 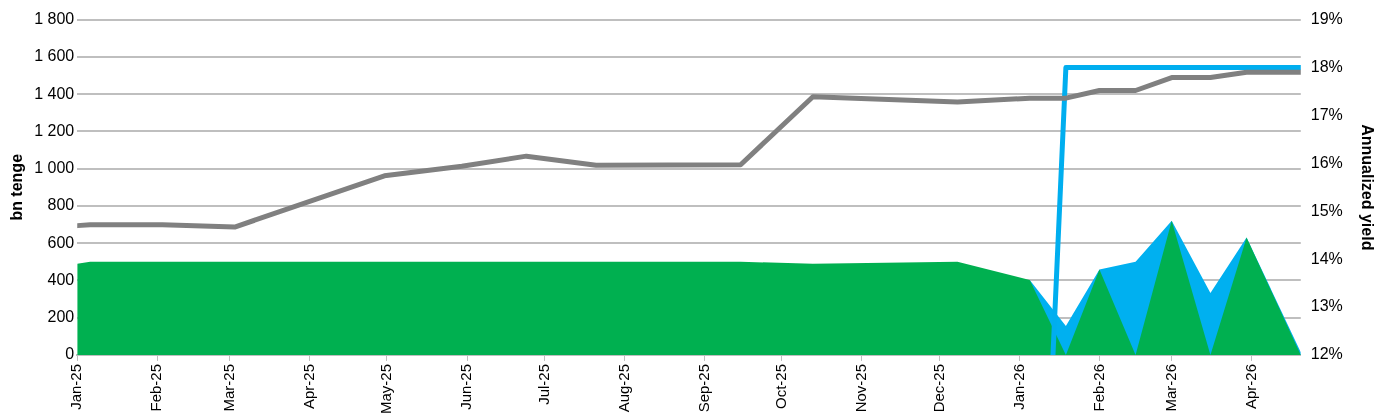 I want to click on x-tick-label: Feb-26, so click(x=1098, y=387).